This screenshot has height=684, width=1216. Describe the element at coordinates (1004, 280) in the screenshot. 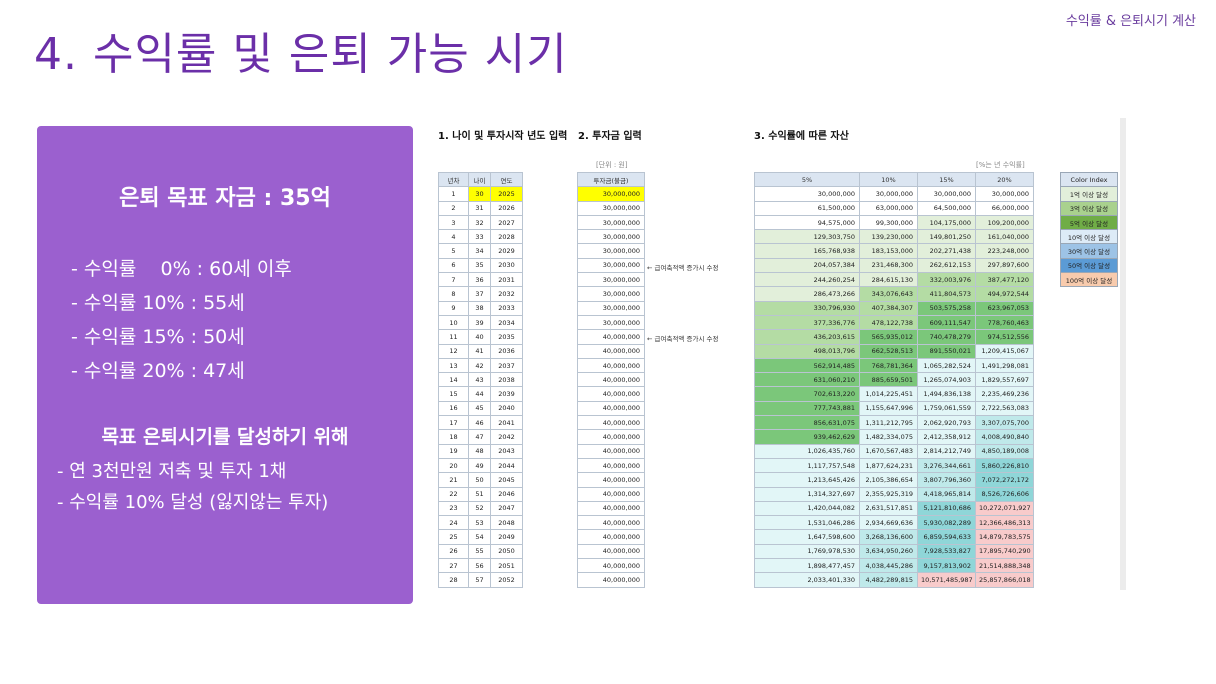

I see `table-cell: 387,477,120` at that location.